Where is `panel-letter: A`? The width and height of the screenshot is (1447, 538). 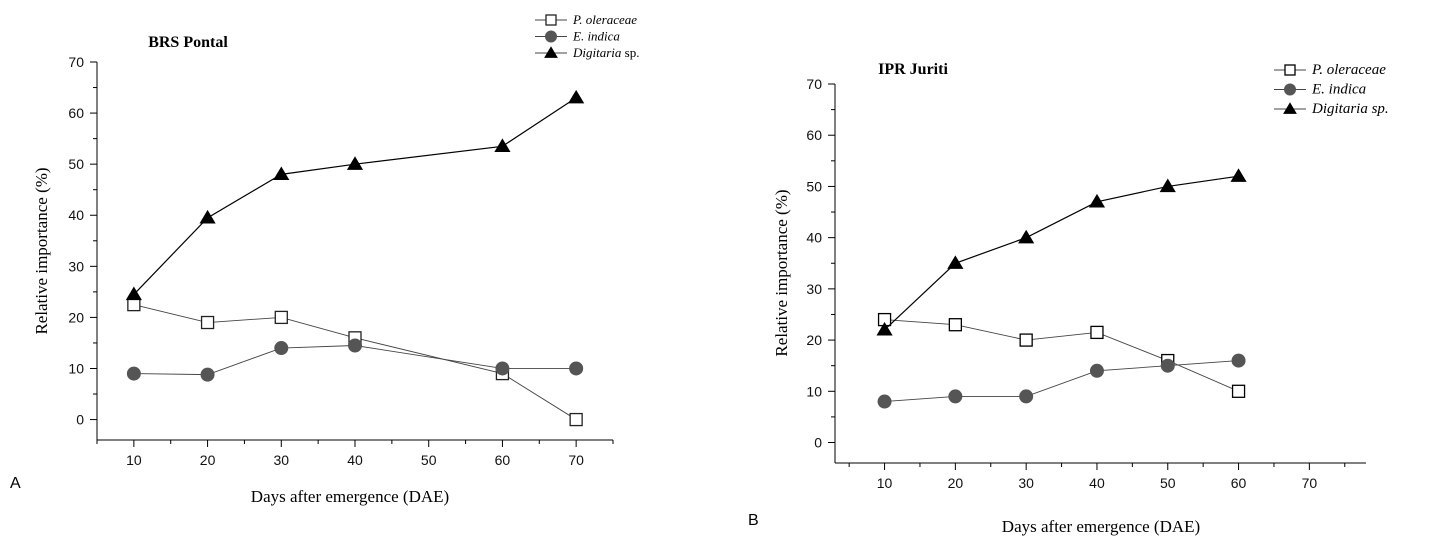 panel-letter: A is located at coordinates (15, 483).